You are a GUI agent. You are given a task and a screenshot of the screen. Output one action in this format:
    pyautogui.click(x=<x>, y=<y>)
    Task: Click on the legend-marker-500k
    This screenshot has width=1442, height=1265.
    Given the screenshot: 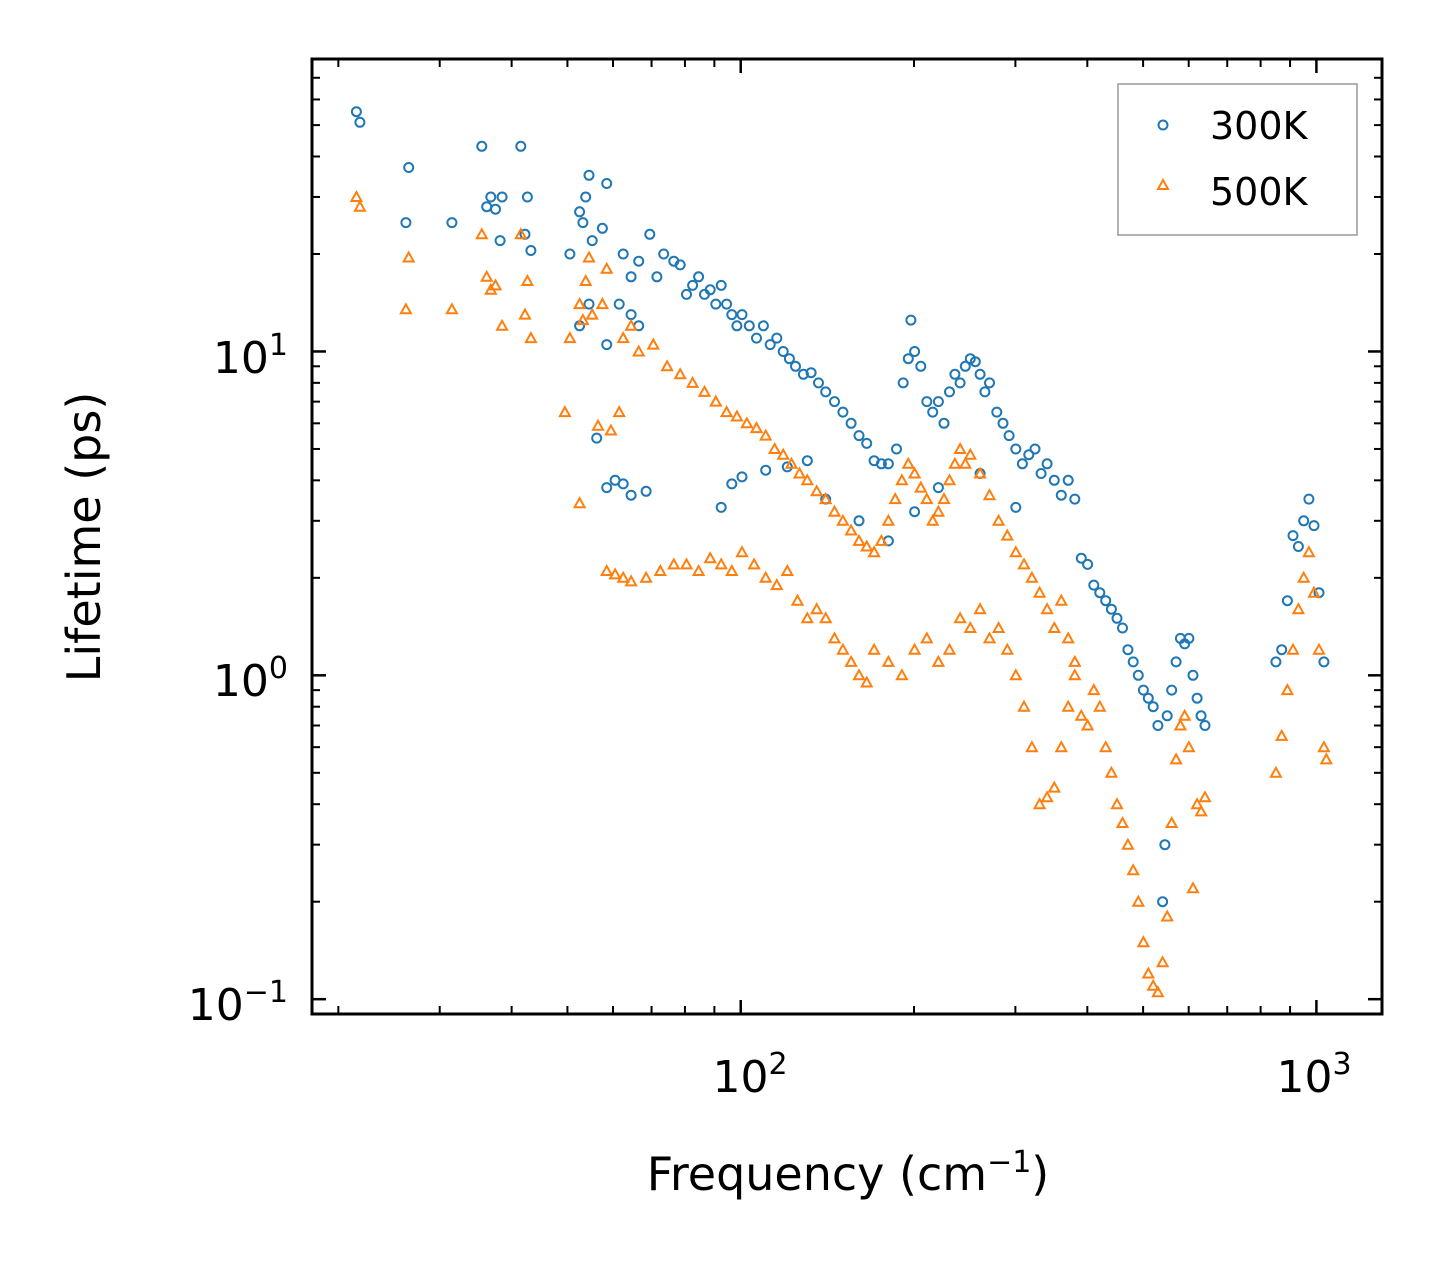 What is the action you would take?
    pyautogui.click(x=1163, y=183)
    